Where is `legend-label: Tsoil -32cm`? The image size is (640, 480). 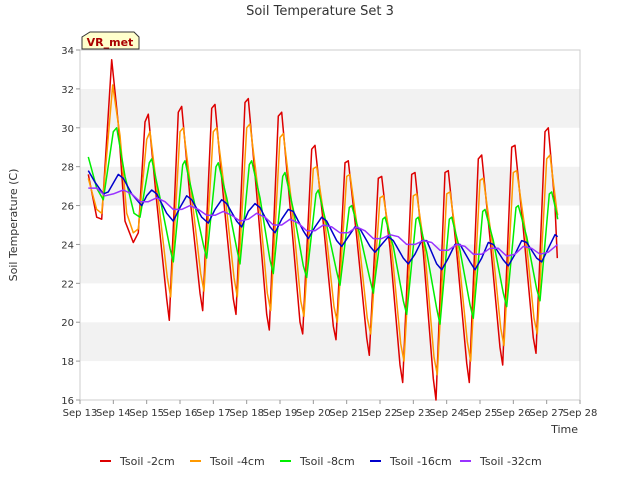
legend-label: Tsoil -32cm is located at coordinates (510, 461).